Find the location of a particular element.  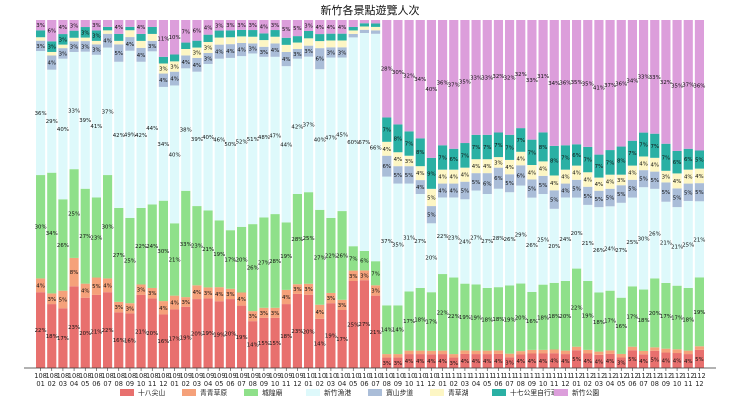

x-tick-label-month: 04 is located at coordinates (342, 384).